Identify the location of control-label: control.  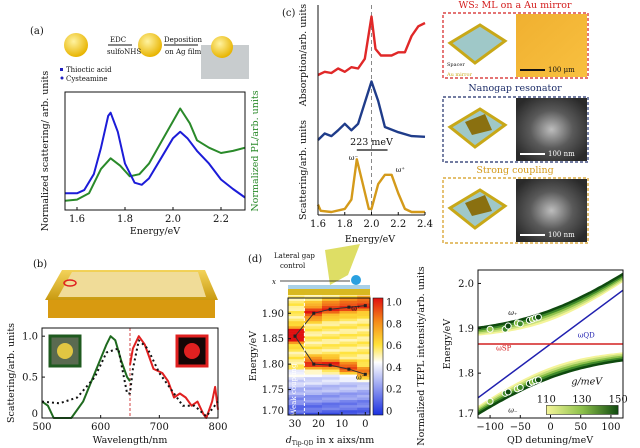
(293, 266).